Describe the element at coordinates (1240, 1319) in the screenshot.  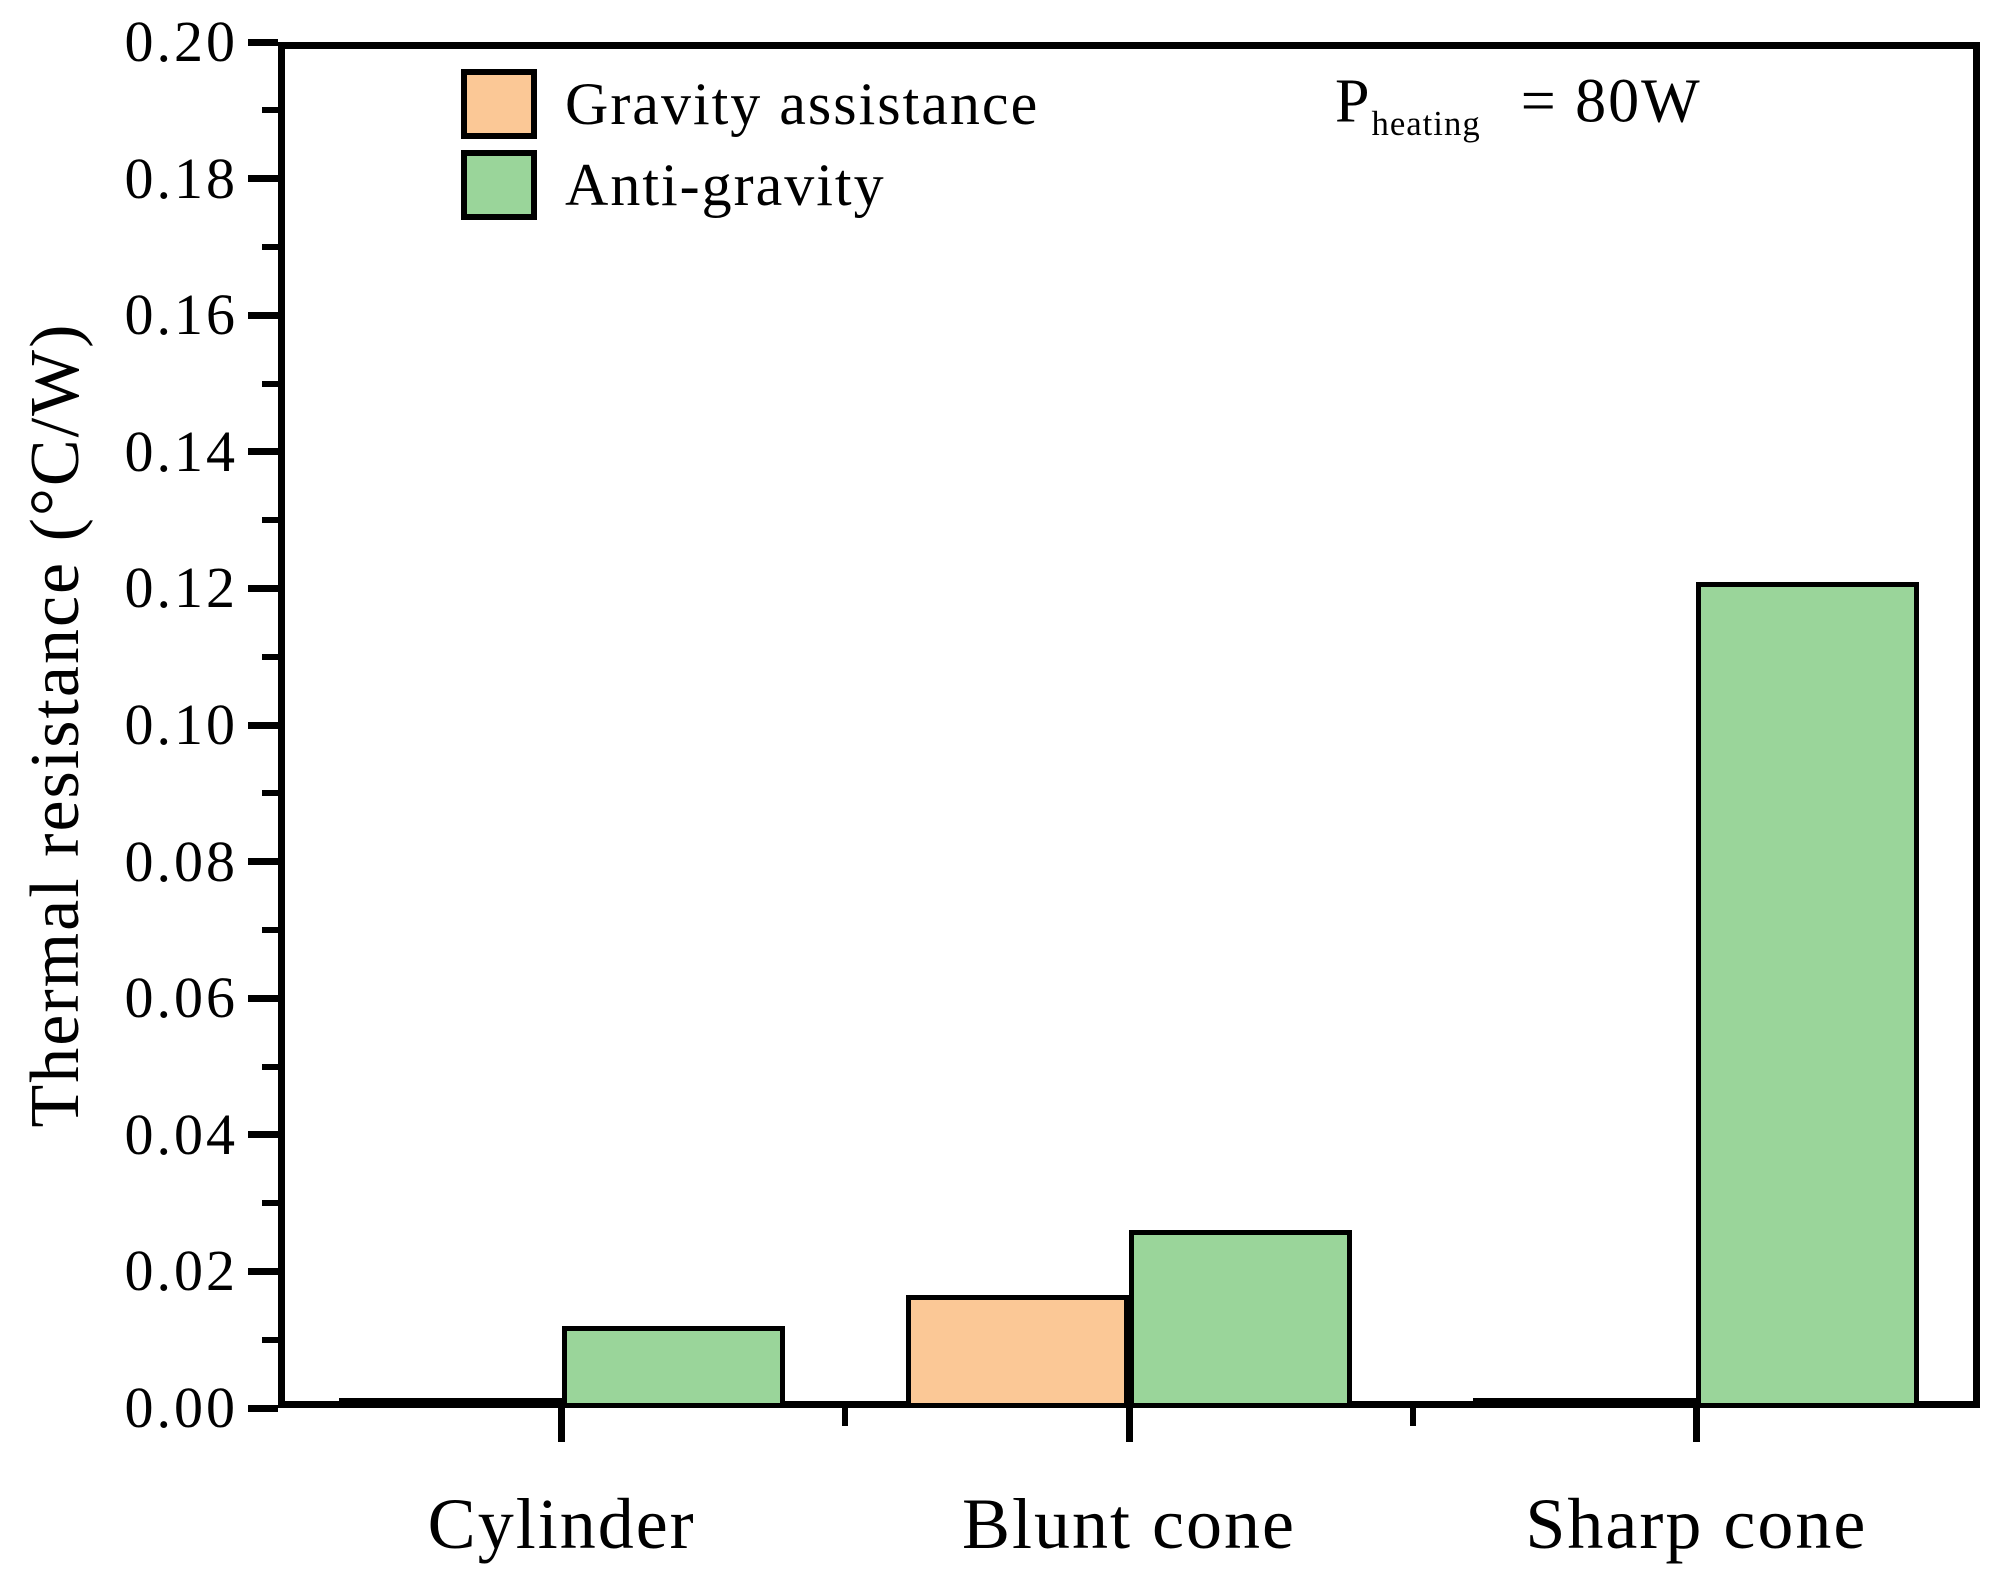
I see `bar-anti-gravity-blunt-cone` at that location.